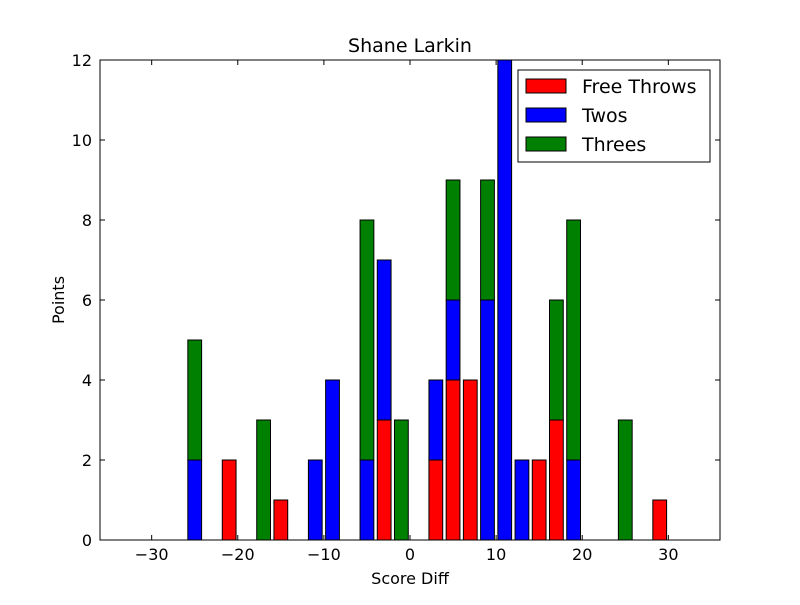 Image resolution: width=800 pixels, height=605 pixels. What do you see at coordinates (410, 578) in the screenshot?
I see `x-axis-label: Score Diff` at bounding box center [410, 578].